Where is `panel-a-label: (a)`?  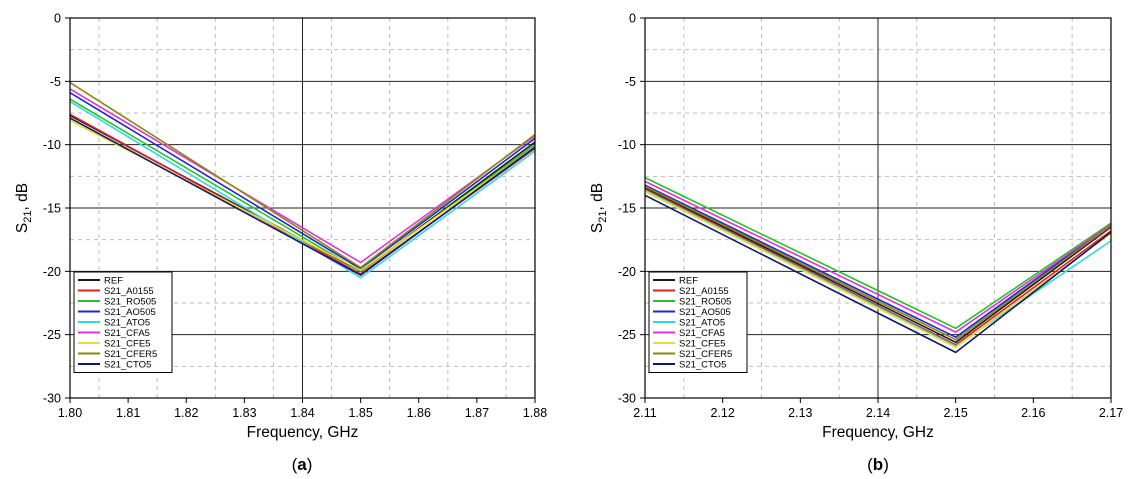 panel-a-label: (a) is located at coordinates (302, 464).